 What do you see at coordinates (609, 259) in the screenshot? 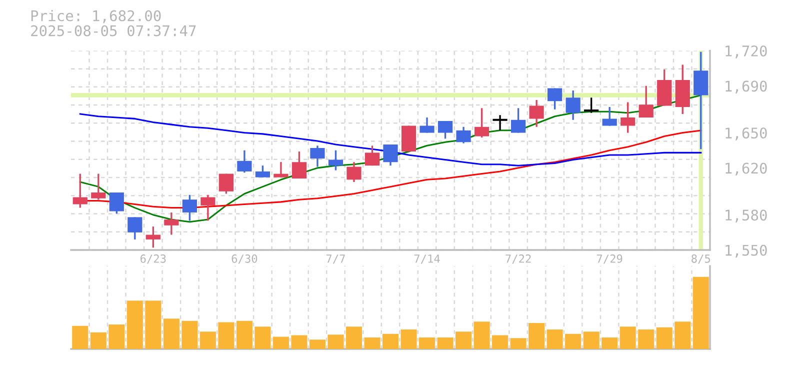
I see `x-tick-label: 7/29` at bounding box center [609, 259].